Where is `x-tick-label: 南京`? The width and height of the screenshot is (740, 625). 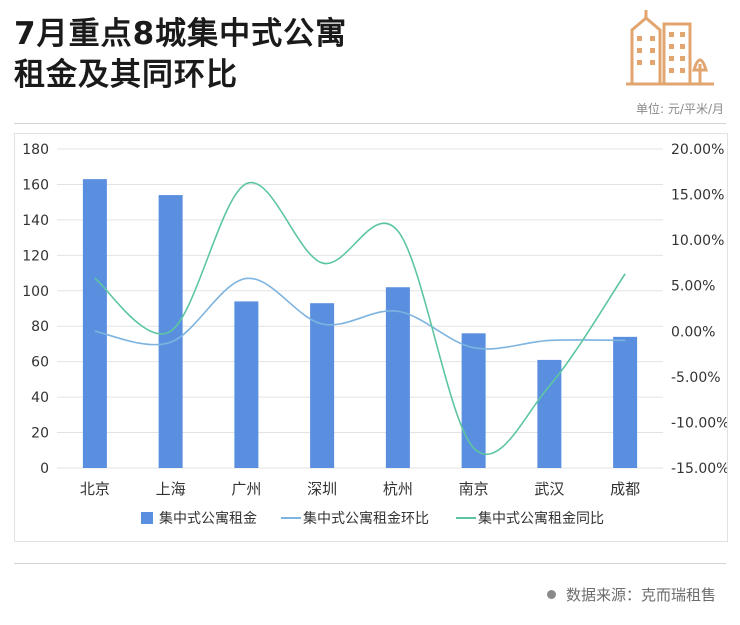 x-tick-label: 南京 is located at coordinates (474, 489).